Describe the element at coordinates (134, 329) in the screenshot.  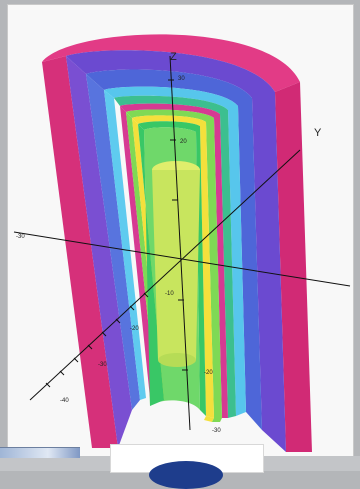
I see `diag-tick-neg20: -20` at that location.